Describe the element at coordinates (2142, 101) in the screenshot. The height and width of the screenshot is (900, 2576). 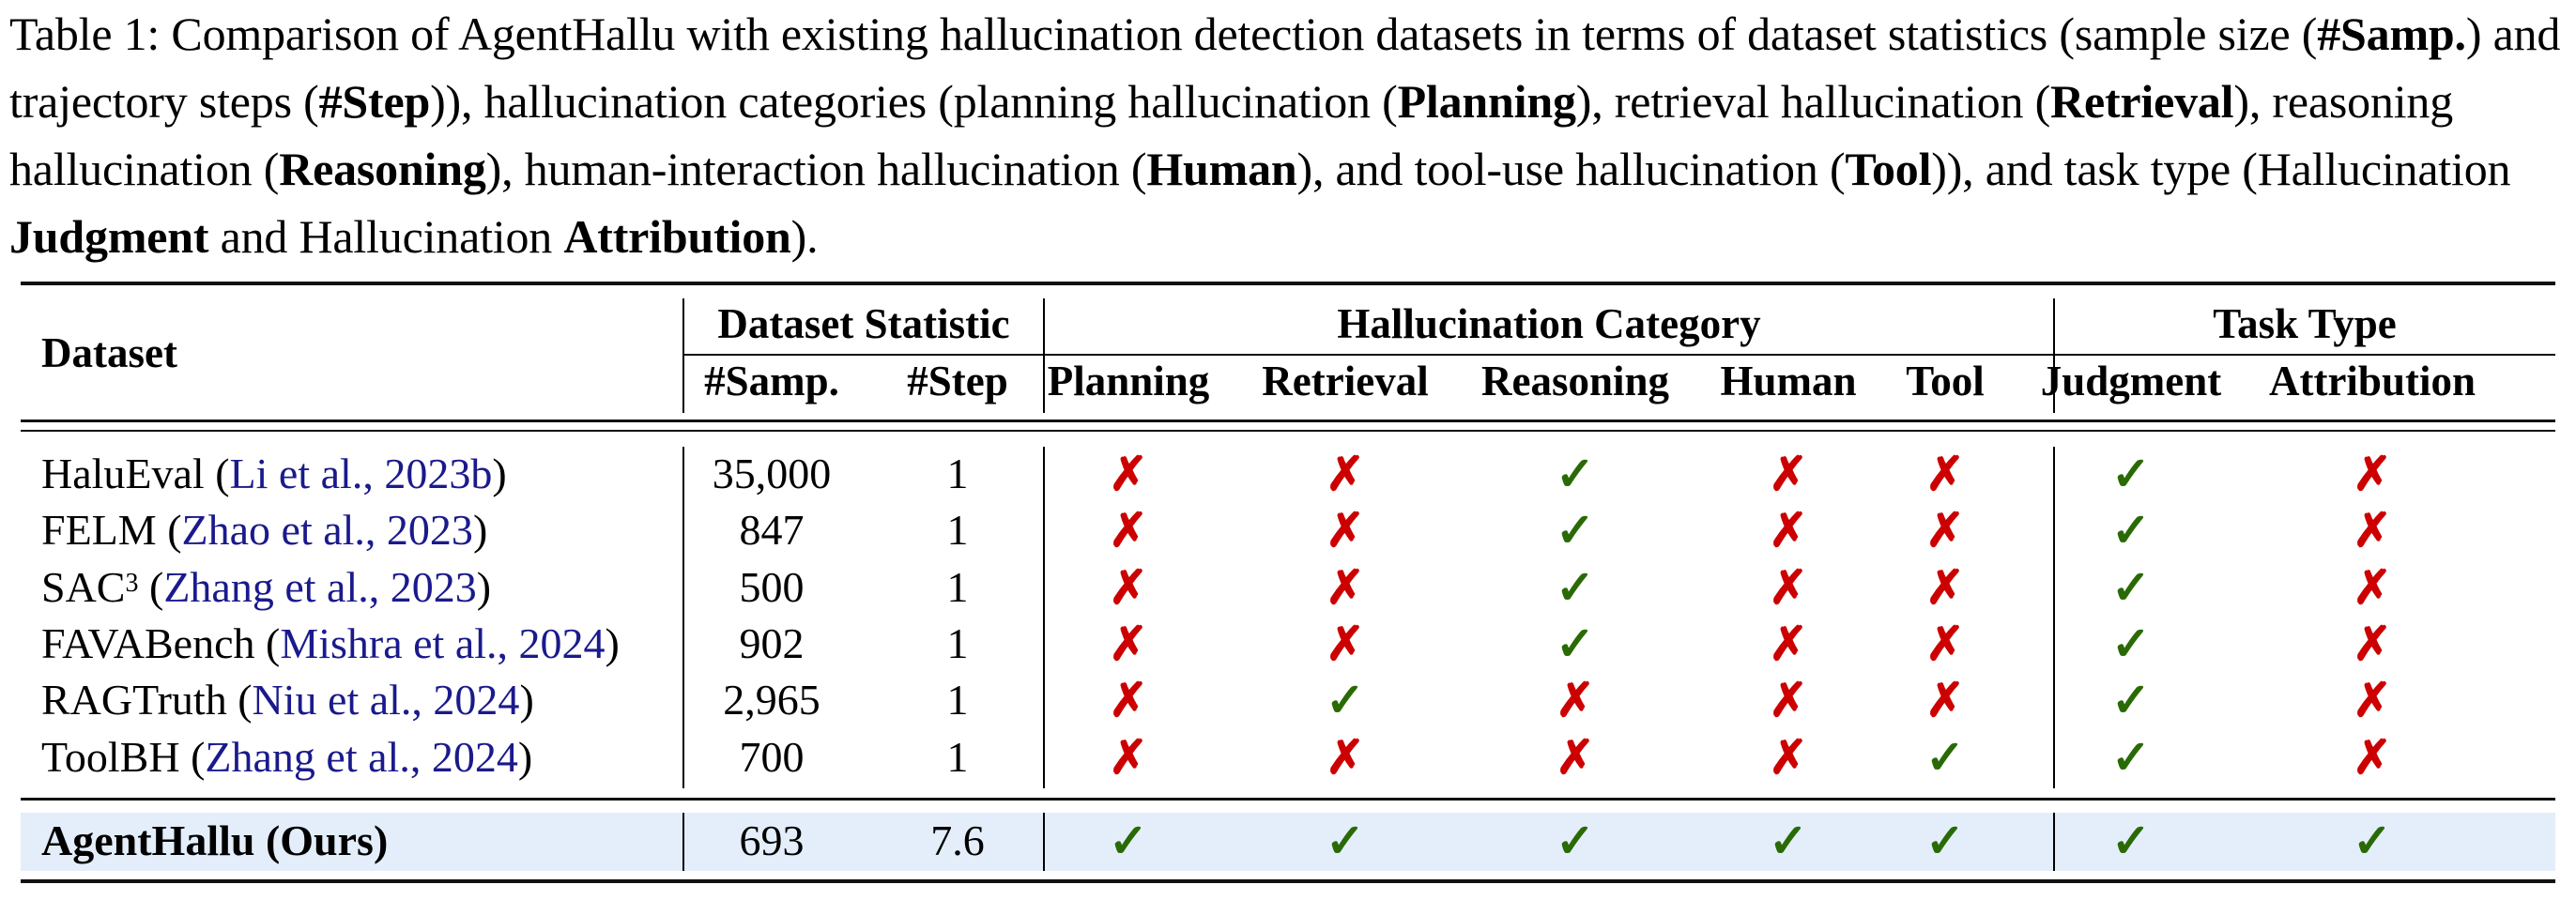
I see `caption-bold-term: Retrieval` at that location.